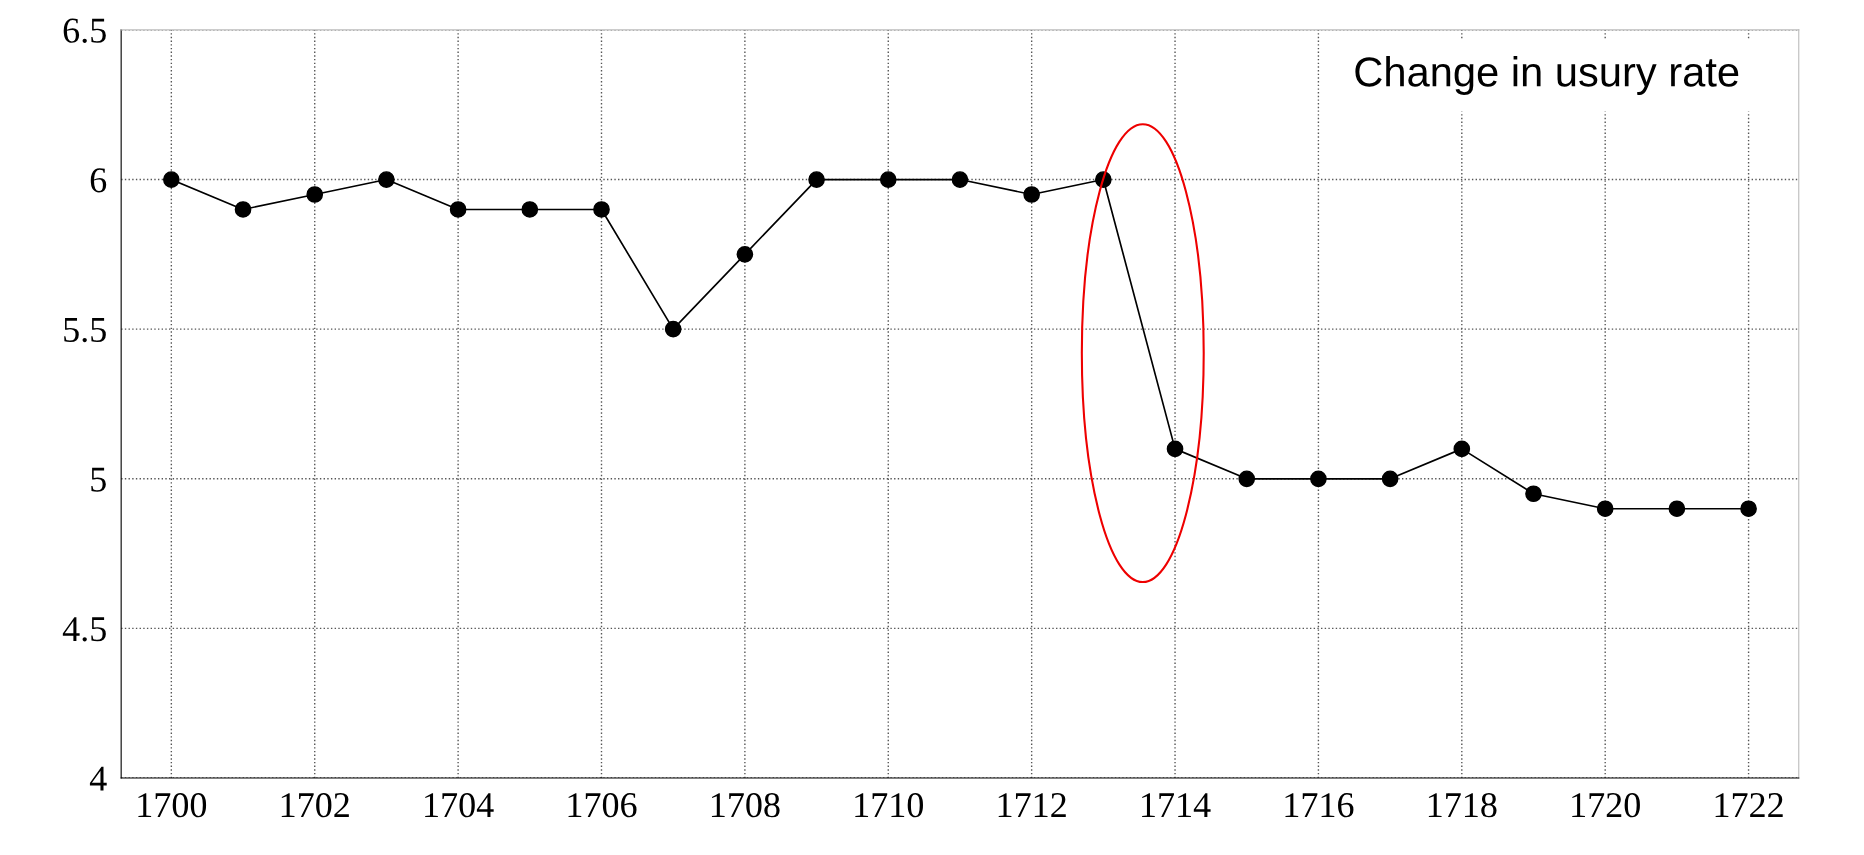 The width and height of the screenshot is (1864, 855). I want to click on x-tick-label: 1716, so click(1319, 805).